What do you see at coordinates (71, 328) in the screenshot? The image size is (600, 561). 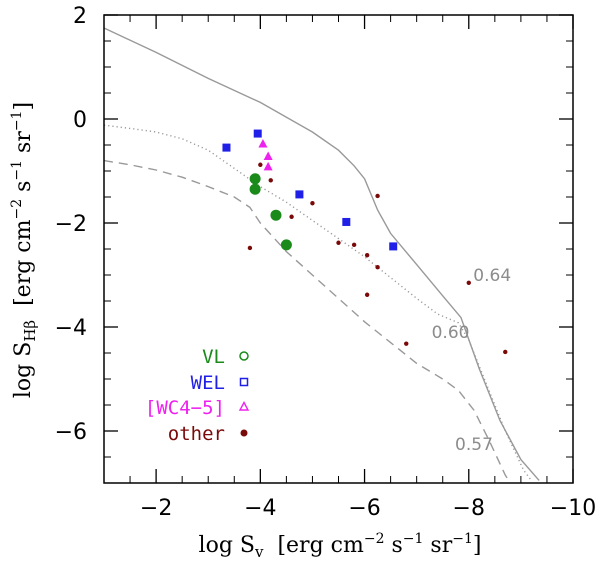 I see `y-tick-label: −4` at bounding box center [71, 328].